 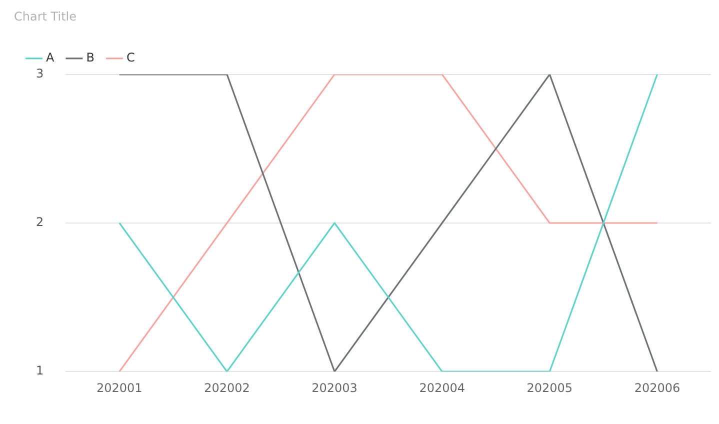 What do you see at coordinates (227, 387) in the screenshot?
I see `x-tick-label: 202002` at bounding box center [227, 387].